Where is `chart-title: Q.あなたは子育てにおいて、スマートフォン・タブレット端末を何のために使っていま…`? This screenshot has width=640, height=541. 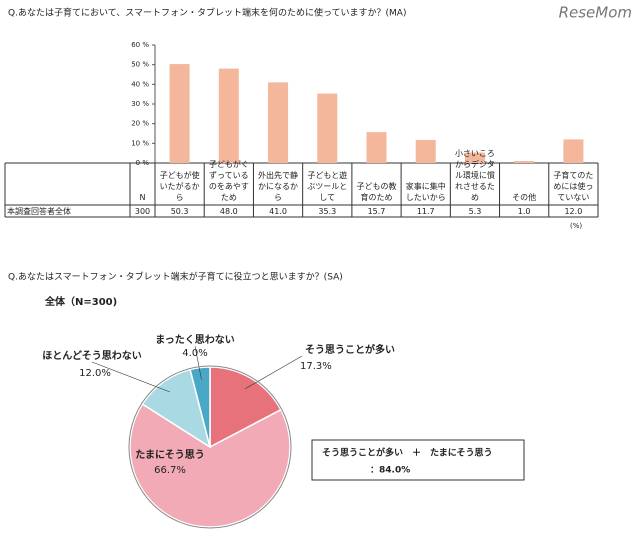
chart-title: Q.あなたは子育てにおいて、スマートフォン・タブレット端末を何のために使っていま… is located at coordinates (207, 13).